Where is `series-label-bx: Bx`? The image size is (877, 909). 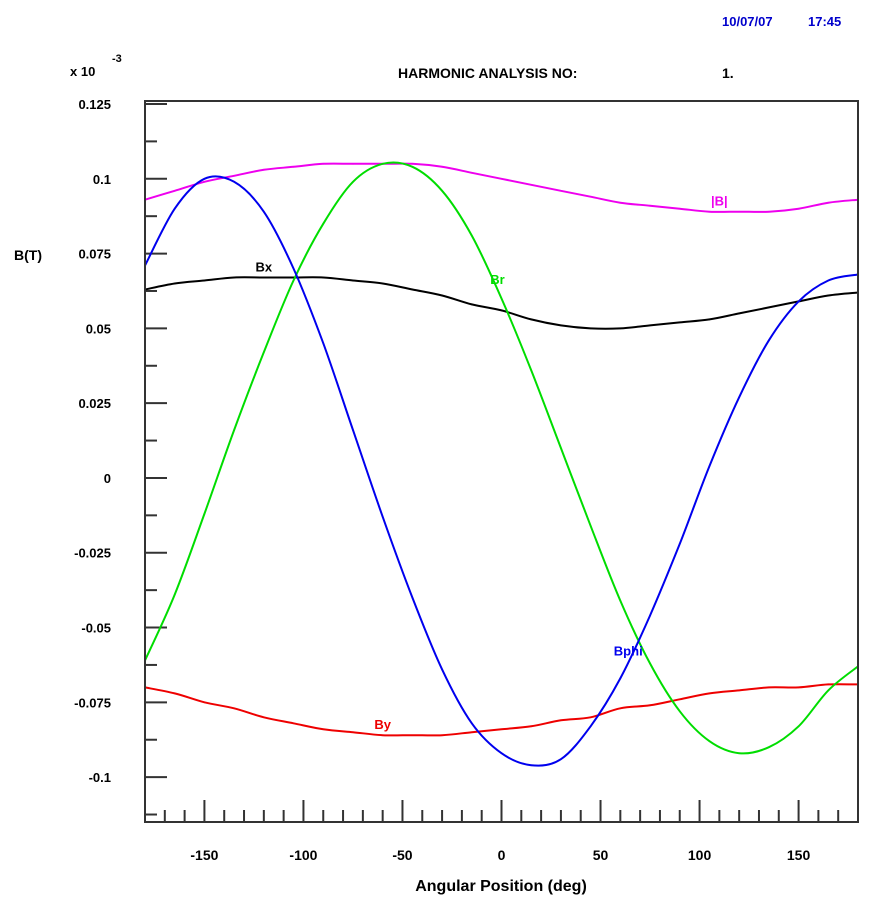 series-label-bx: Bx is located at coordinates (264, 267).